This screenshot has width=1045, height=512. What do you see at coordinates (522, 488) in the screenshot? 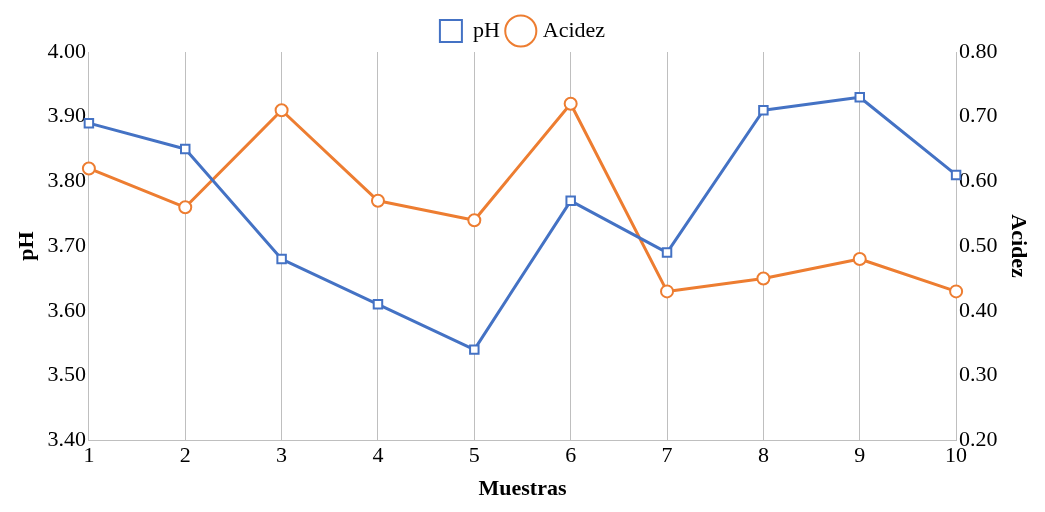
I see `x-axis-title: Muestras` at bounding box center [522, 488].